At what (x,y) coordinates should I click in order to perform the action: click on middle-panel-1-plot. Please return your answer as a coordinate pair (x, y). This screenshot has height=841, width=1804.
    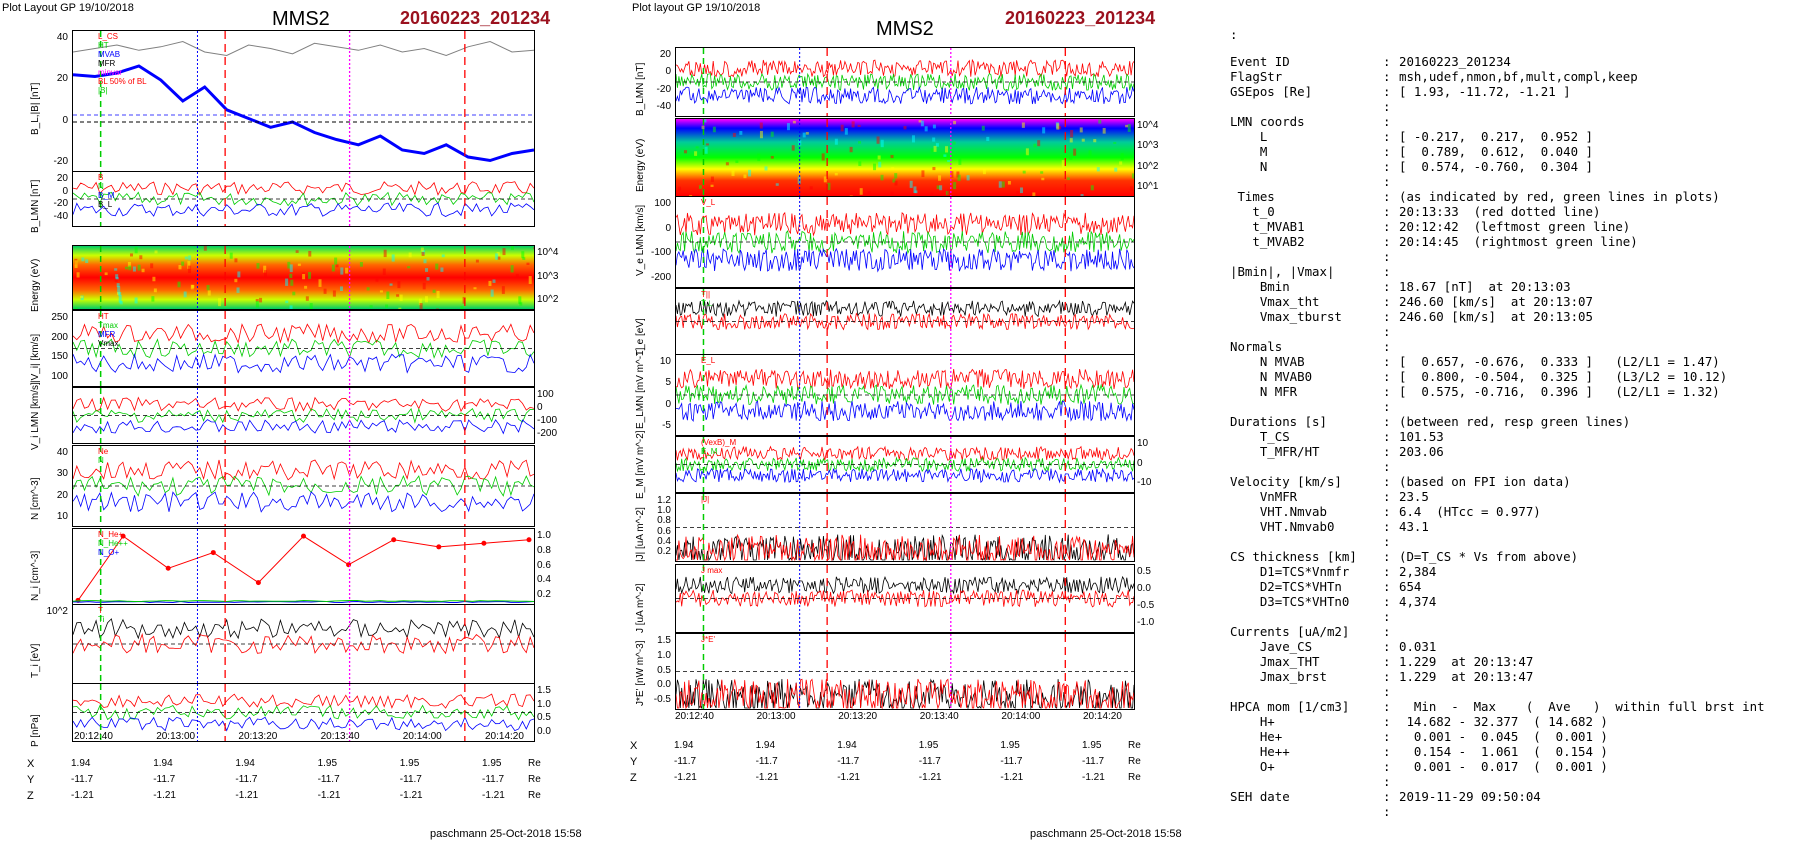
    Looking at the image, I should click on (905, 82).